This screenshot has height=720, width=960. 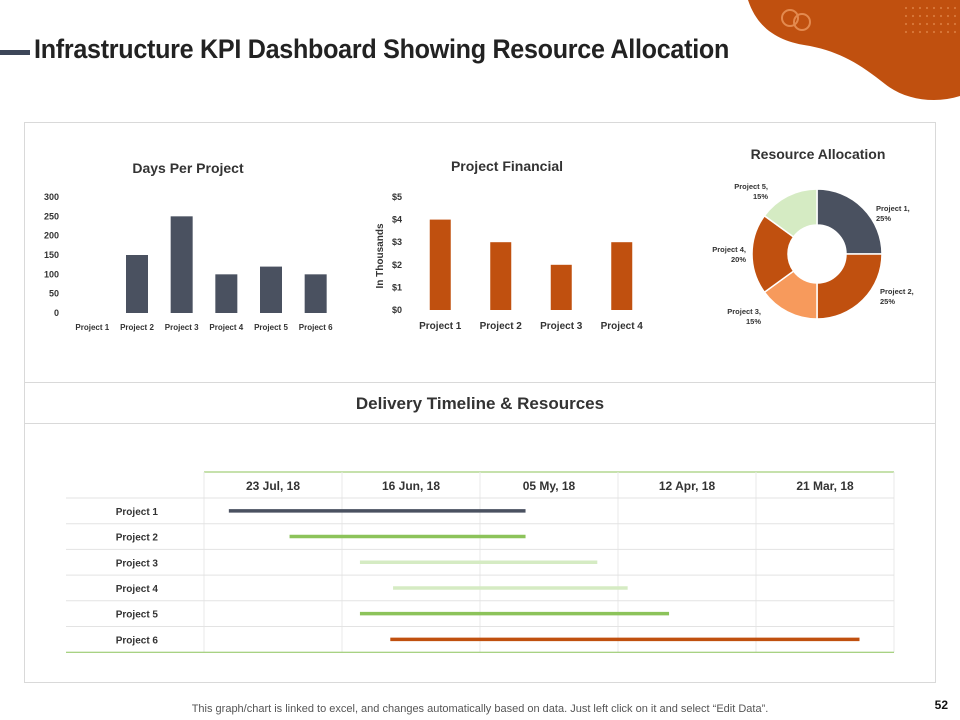 What do you see at coordinates (397, 287) in the screenshot?
I see `y-tick-label: $1` at bounding box center [397, 287].